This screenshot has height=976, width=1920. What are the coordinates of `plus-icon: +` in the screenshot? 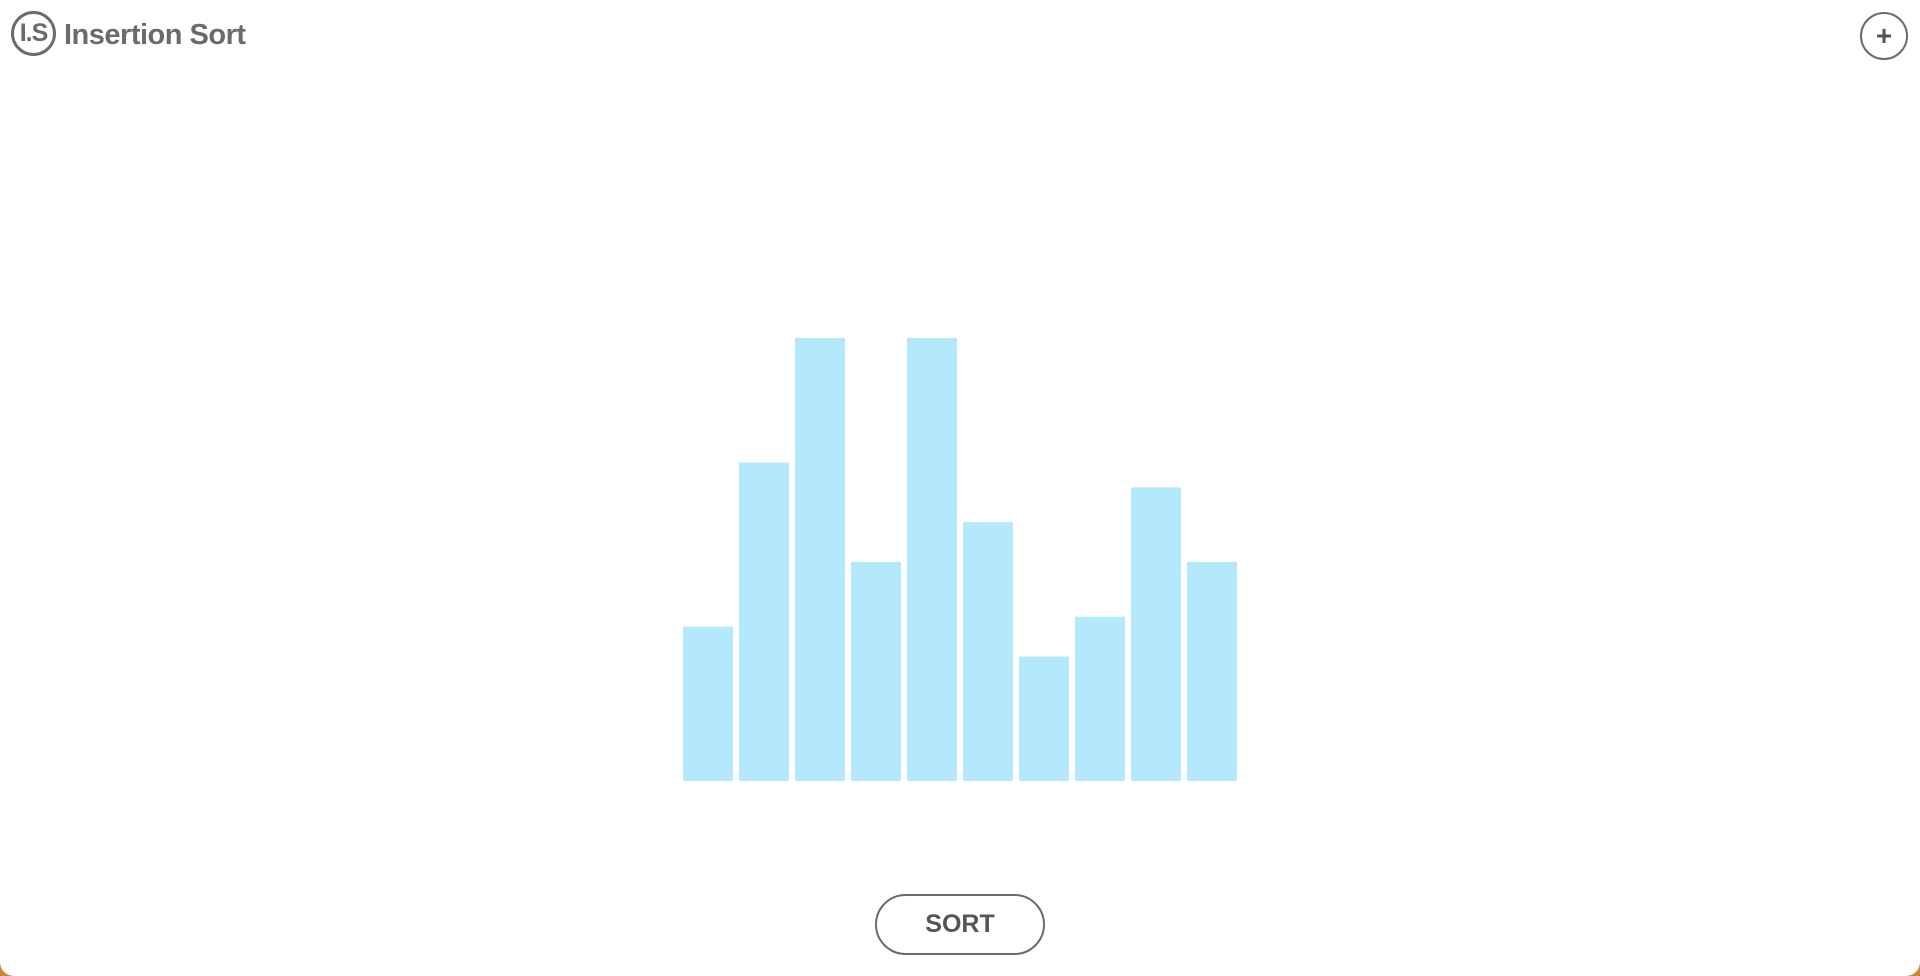 It's located at (1884, 35).